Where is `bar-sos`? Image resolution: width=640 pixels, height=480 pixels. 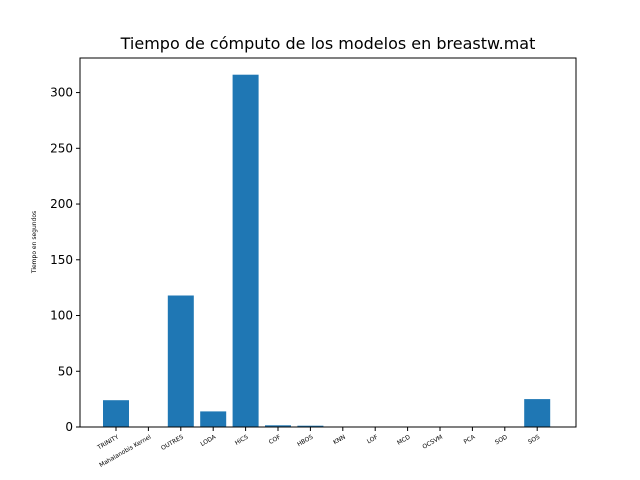 bar-sos is located at coordinates (537, 413).